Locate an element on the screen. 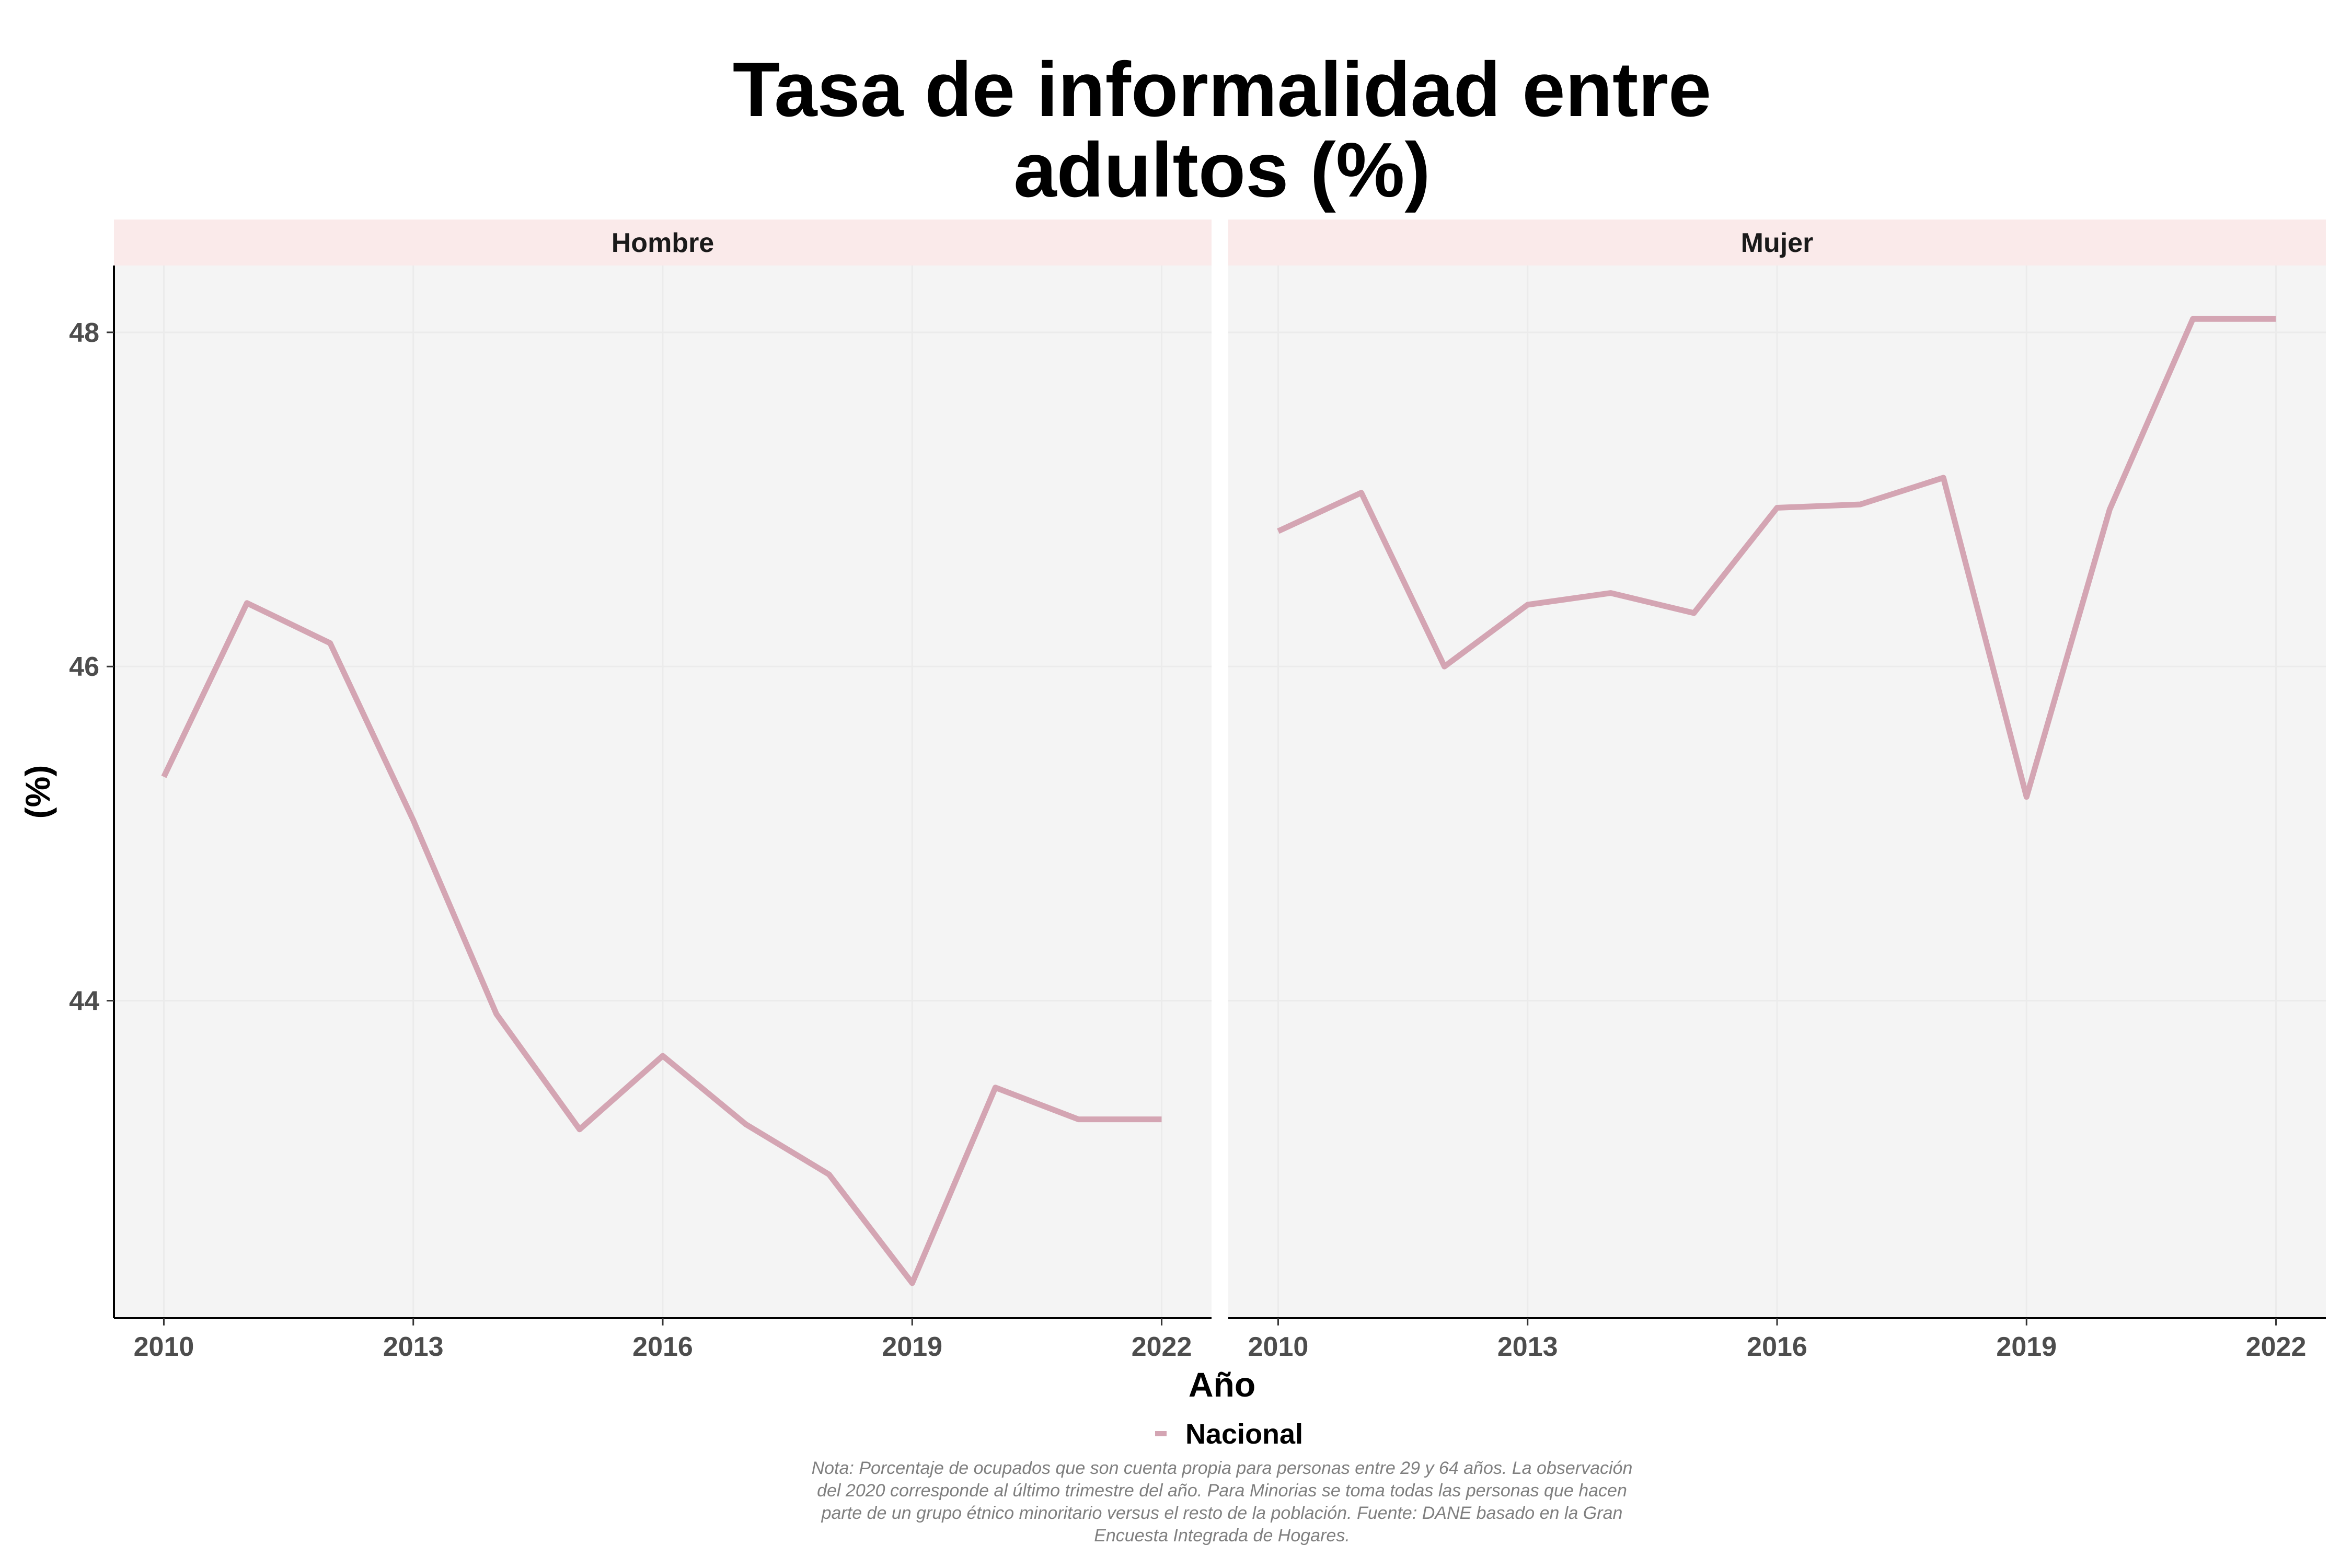 Image resolution: width=2352 pixels, height=1568 pixels. strip-hombre is located at coordinates (663, 243).